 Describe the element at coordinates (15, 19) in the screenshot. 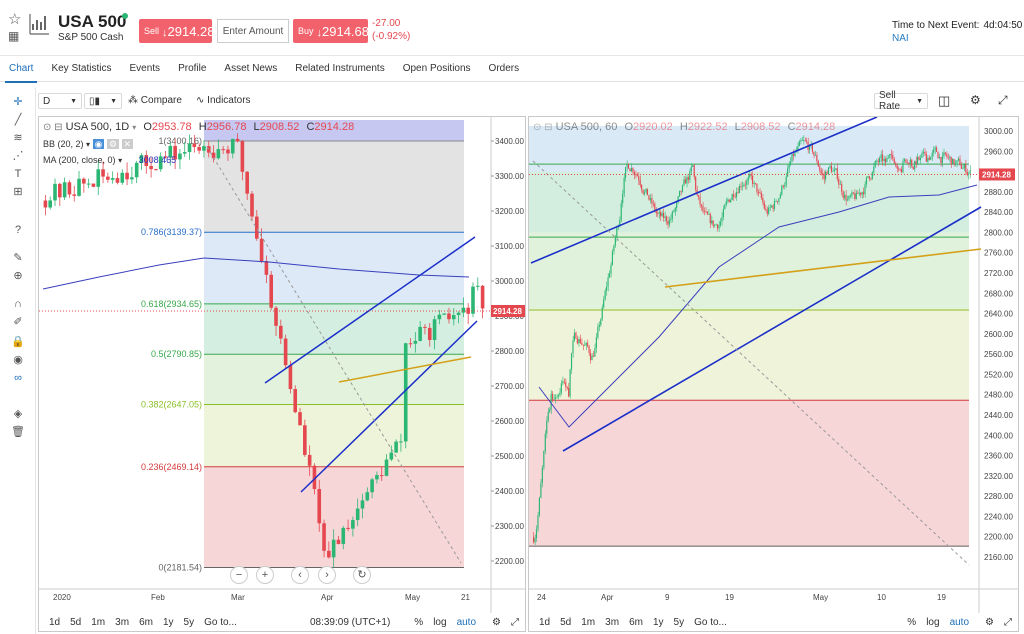

I see `star-icon: ☆` at that location.